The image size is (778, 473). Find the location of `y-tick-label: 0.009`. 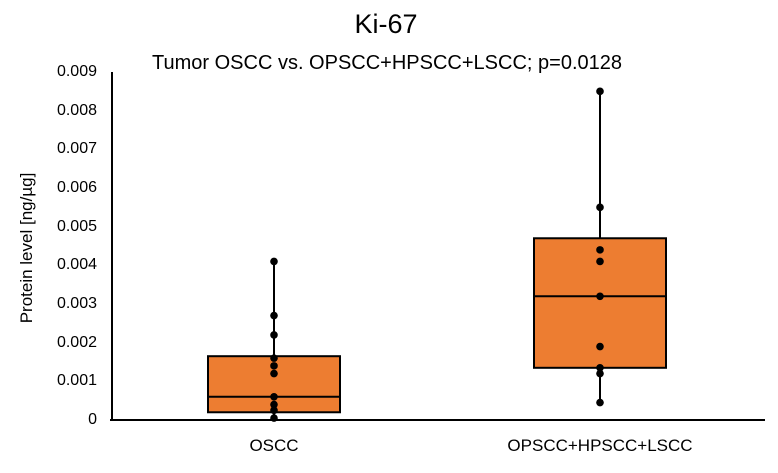

y-tick-label: 0.009 is located at coordinates (76, 71).